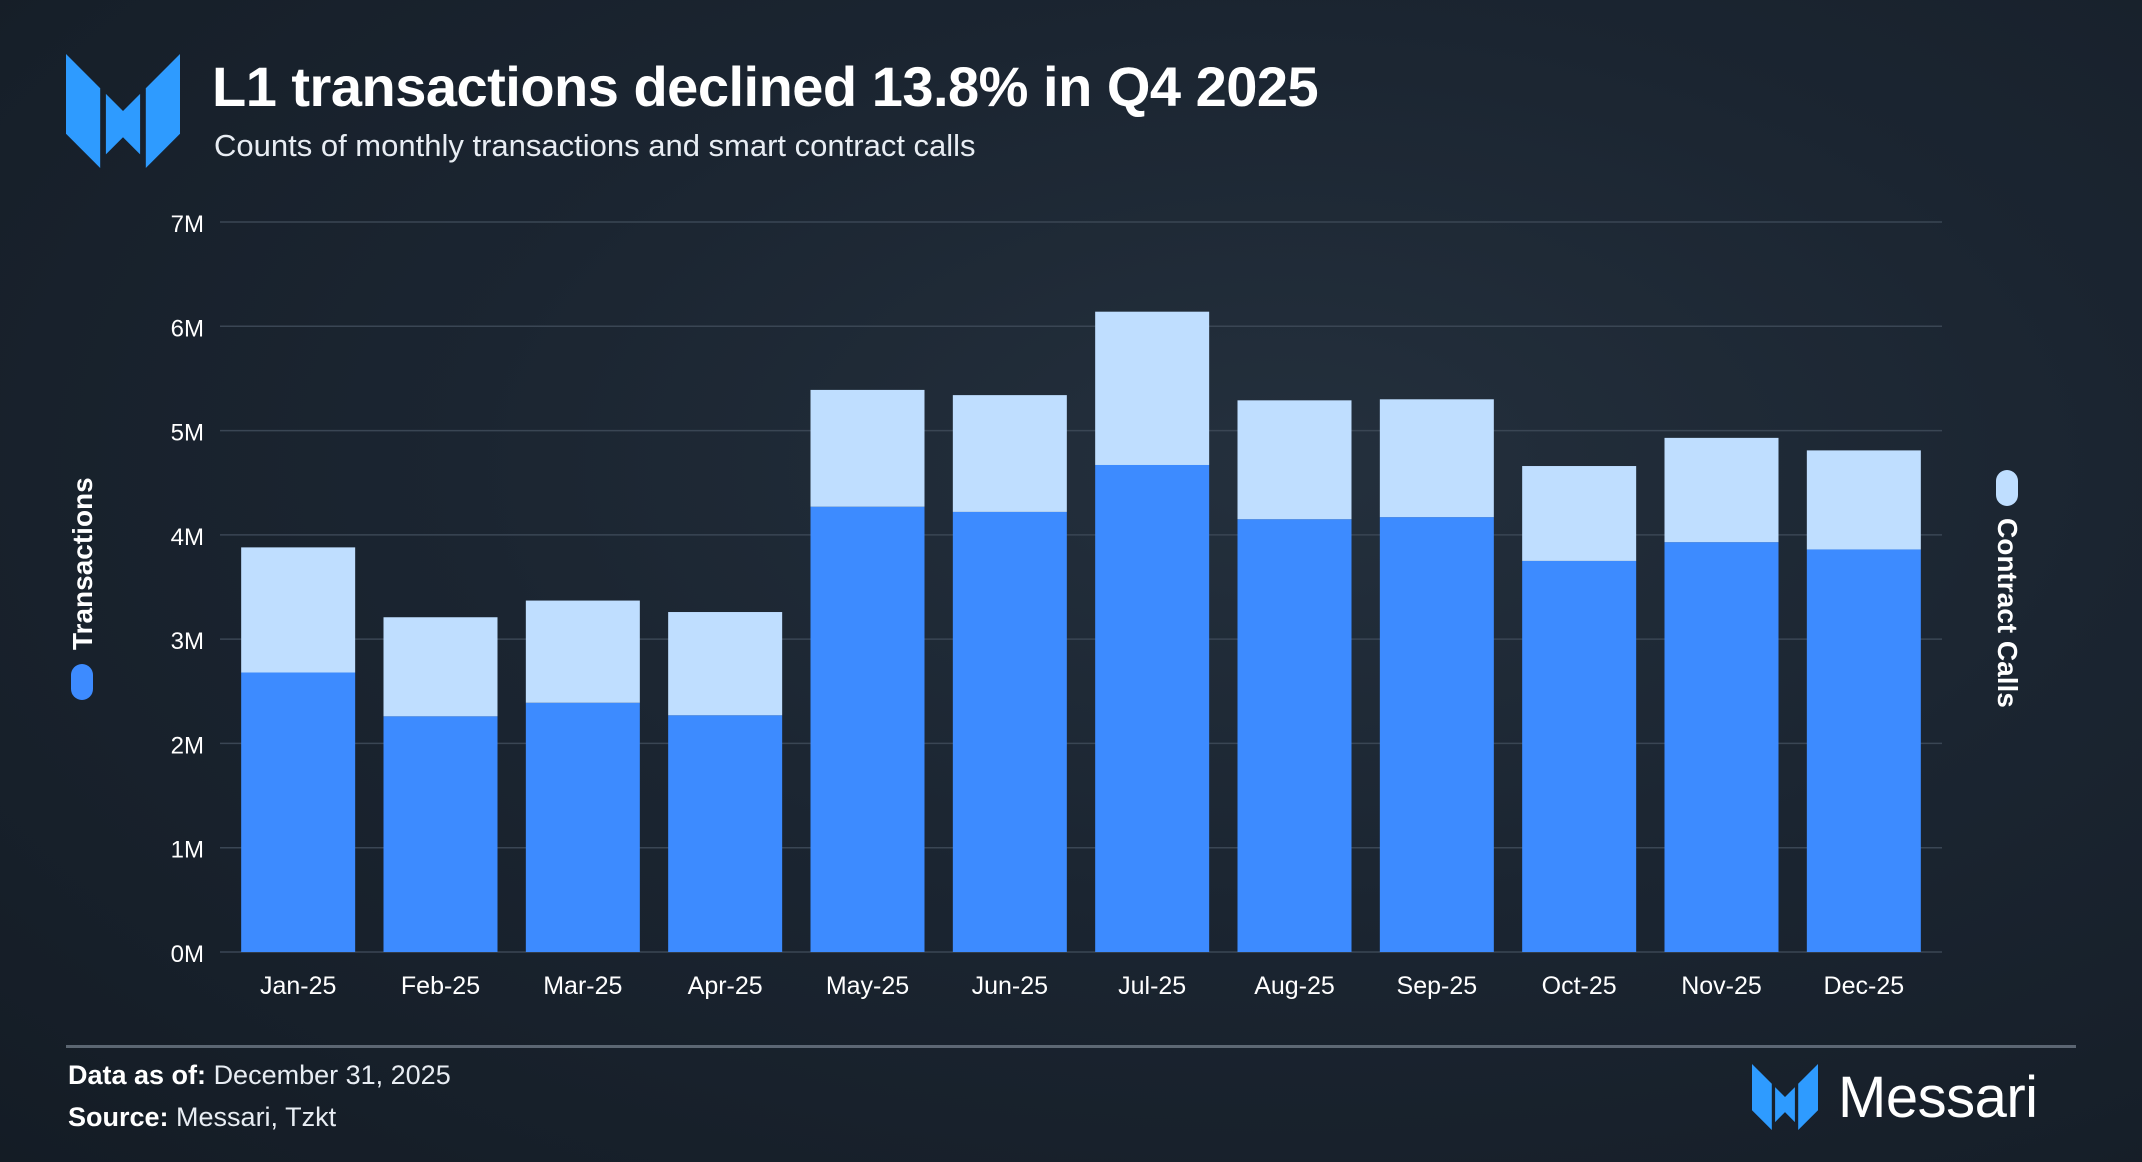 The width and height of the screenshot is (2142, 1162). What do you see at coordinates (187, 537) in the screenshot?
I see `y-tick-label: 4M` at bounding box center [187, 537].